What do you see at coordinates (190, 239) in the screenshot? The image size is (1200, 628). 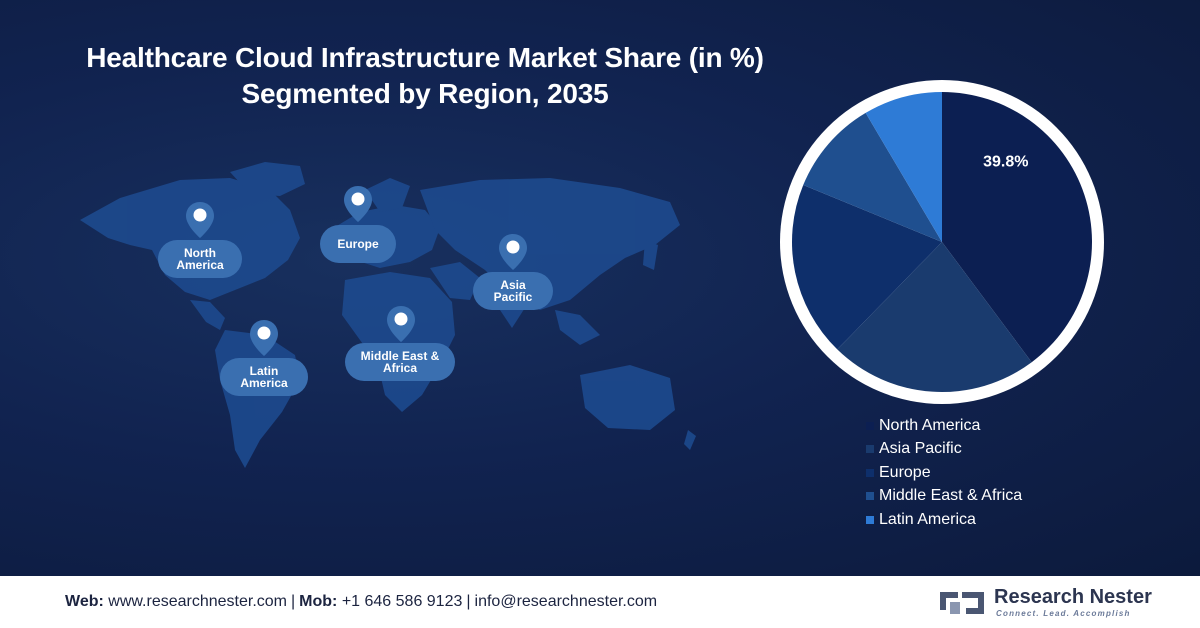 I see `map-north-america` at bounding box center [190, 239].